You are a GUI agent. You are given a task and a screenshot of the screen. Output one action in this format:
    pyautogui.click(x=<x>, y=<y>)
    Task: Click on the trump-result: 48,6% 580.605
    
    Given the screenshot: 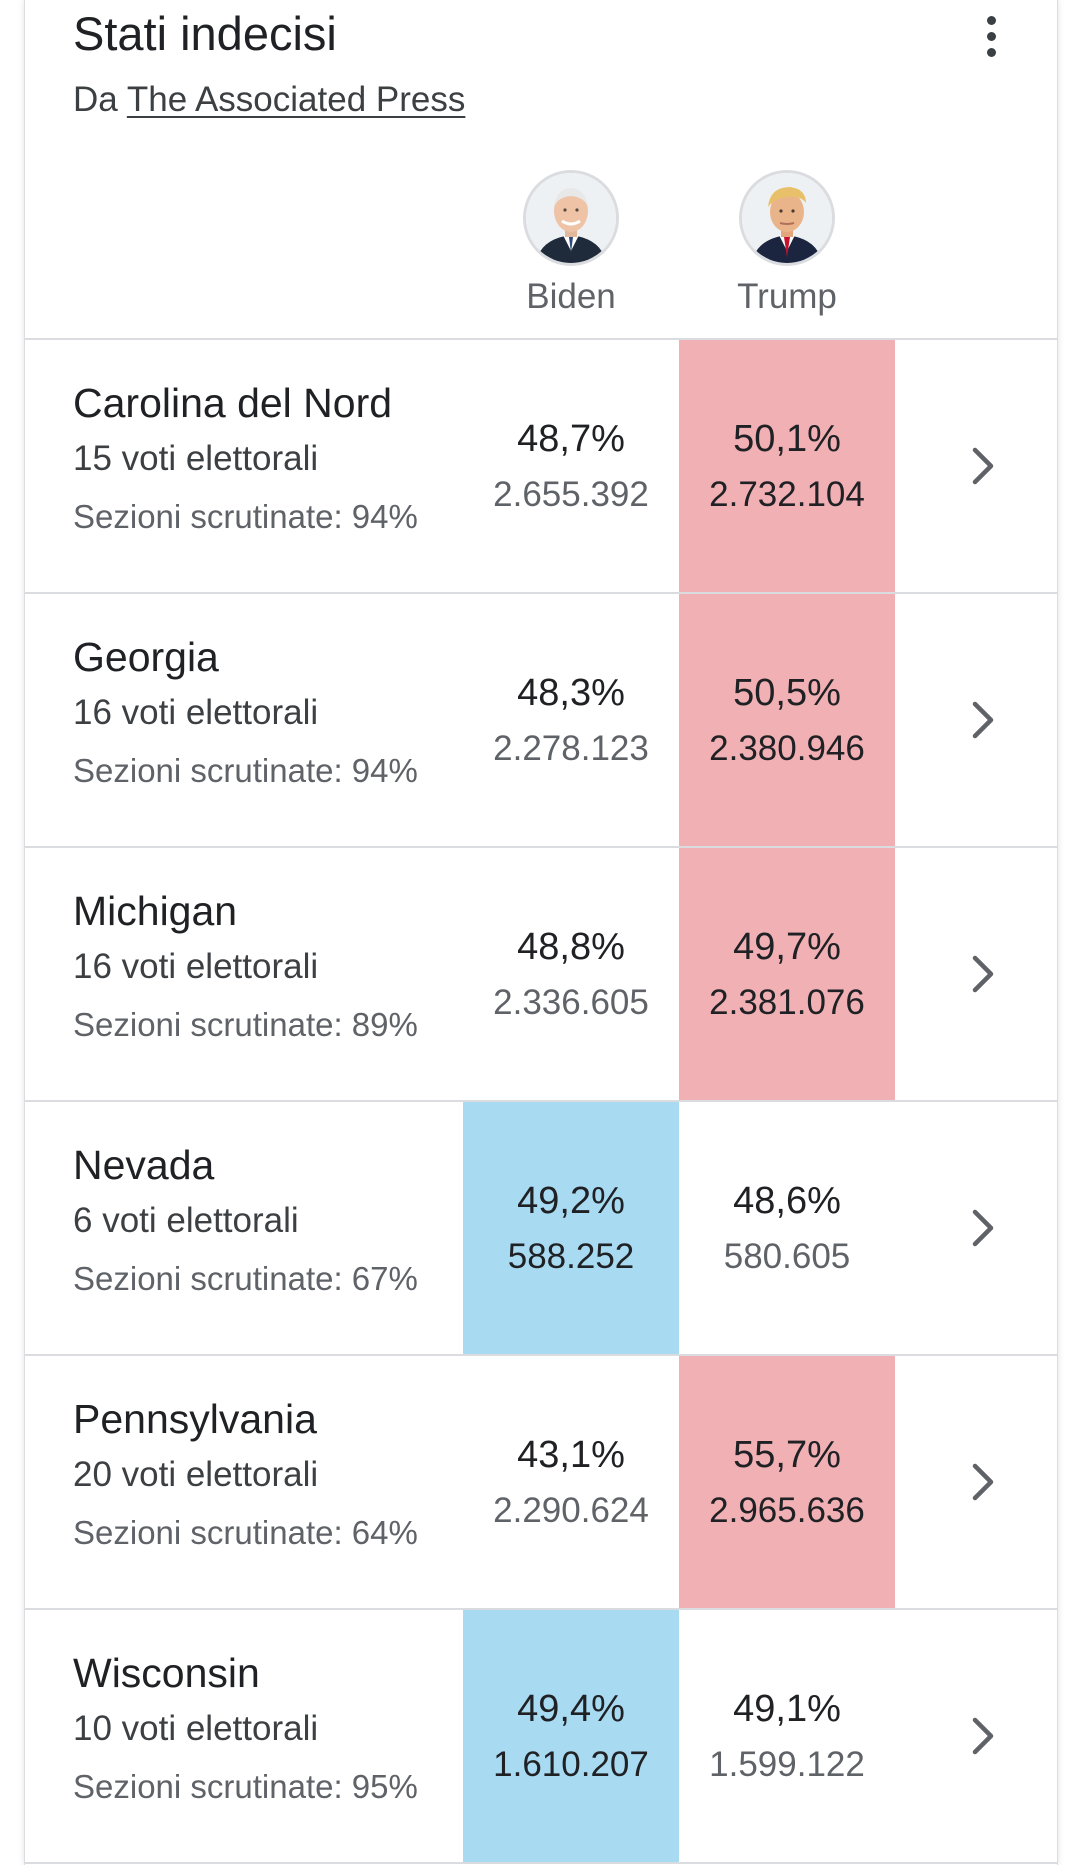 What is the action you would take?
    pyautogui.click(x=787, y=1228)
    